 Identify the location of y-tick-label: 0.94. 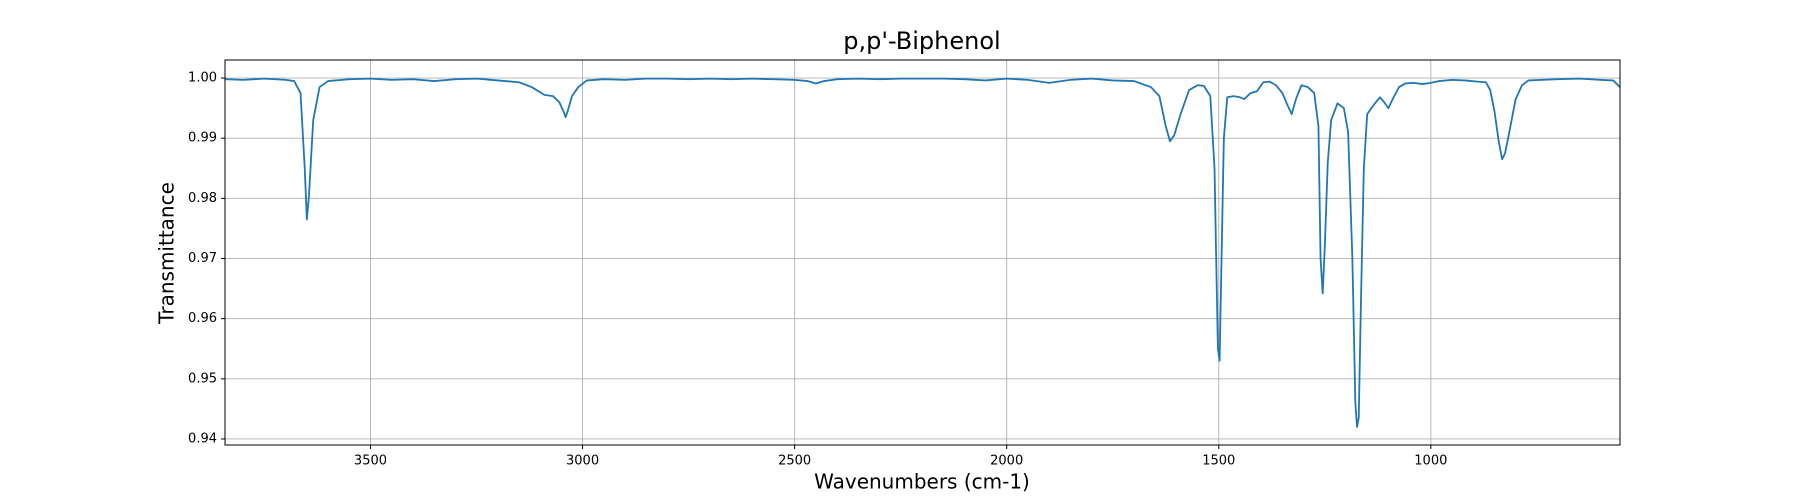
(202, 438).